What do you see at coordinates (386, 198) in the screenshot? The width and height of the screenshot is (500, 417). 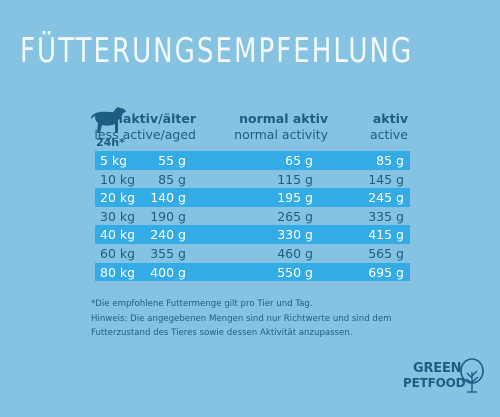 I see `active-cell: 245 g` at bounding box center [386, 198].